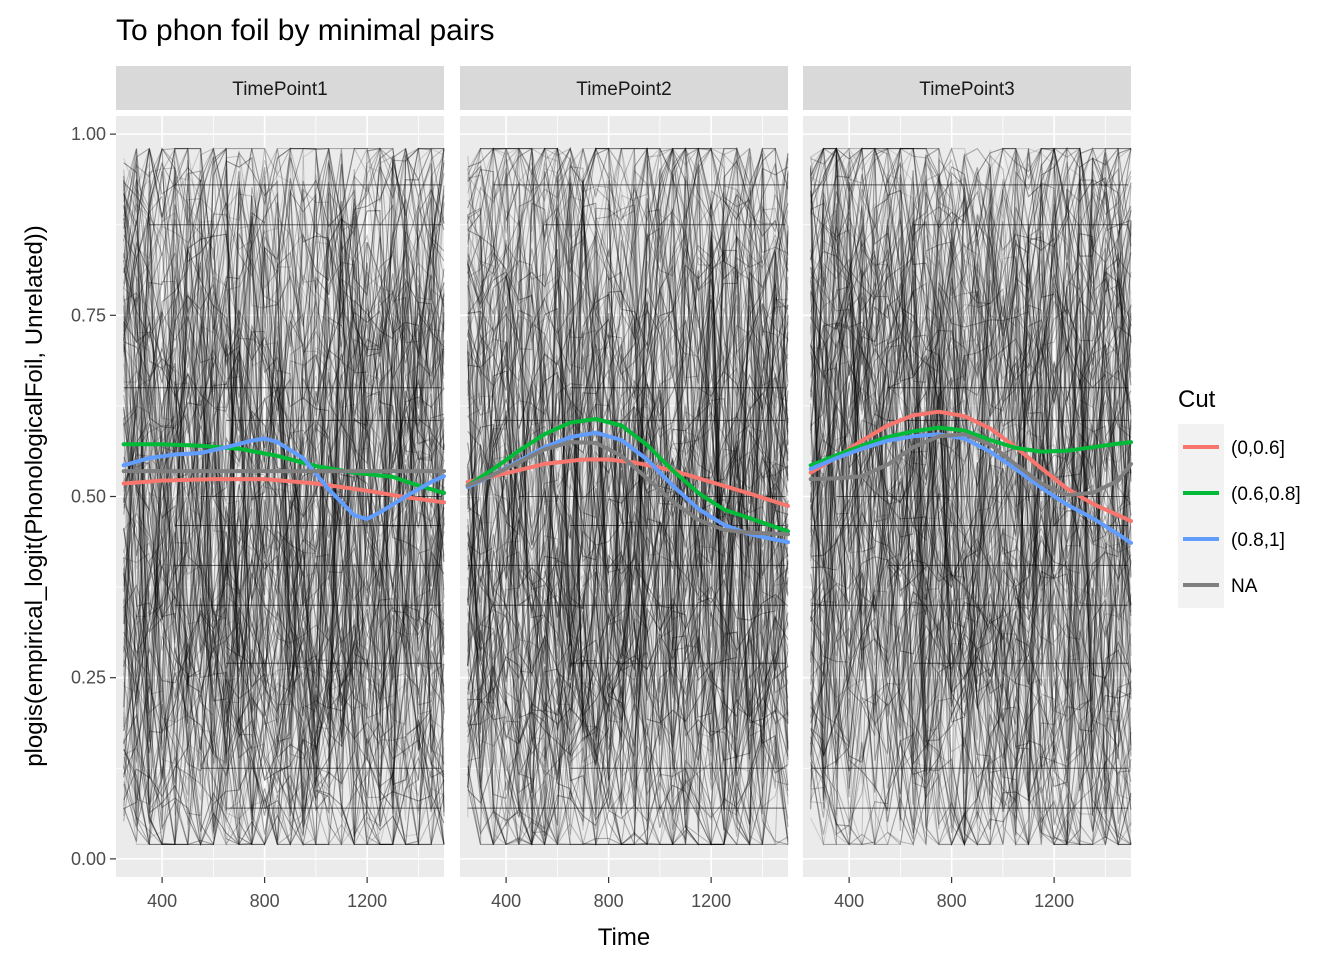 Image resolution: width=1344 pixels, height=960 pixels. Describe the element at coordinates (954, 894) in the screenshot. I see `x-axis: 400 800 1200` at that location.